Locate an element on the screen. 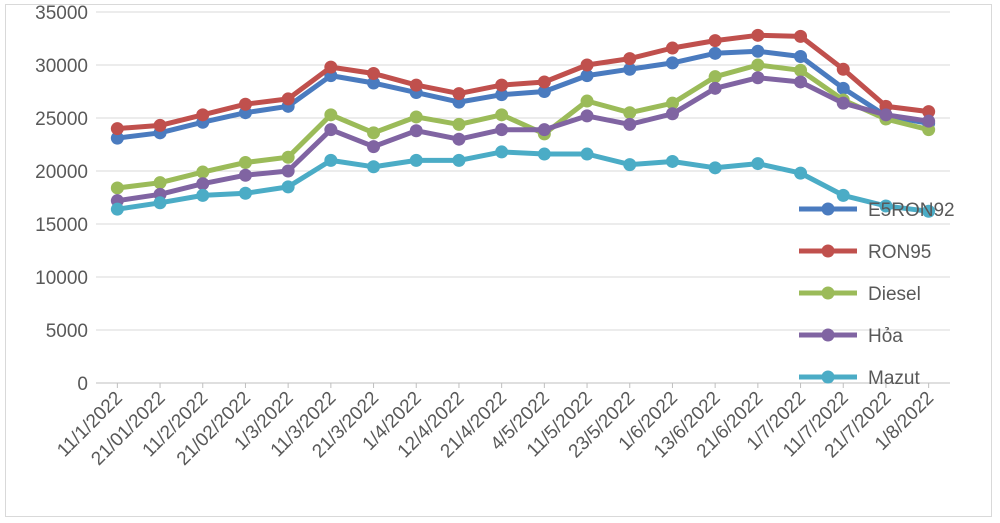 The width and height of the screenshot is (1000, 523). y-axis: 0 5000 10000 15000 20000 25000 30000 35000 is located at coordinates (61, 199).